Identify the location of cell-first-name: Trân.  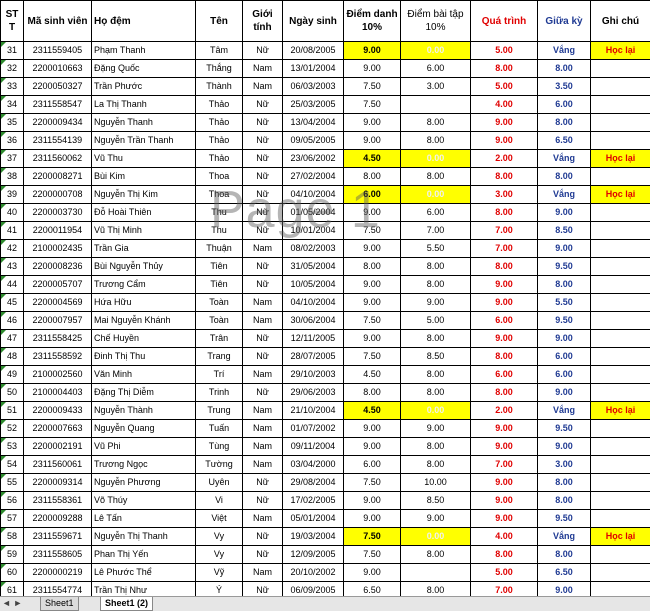
(219, 339).